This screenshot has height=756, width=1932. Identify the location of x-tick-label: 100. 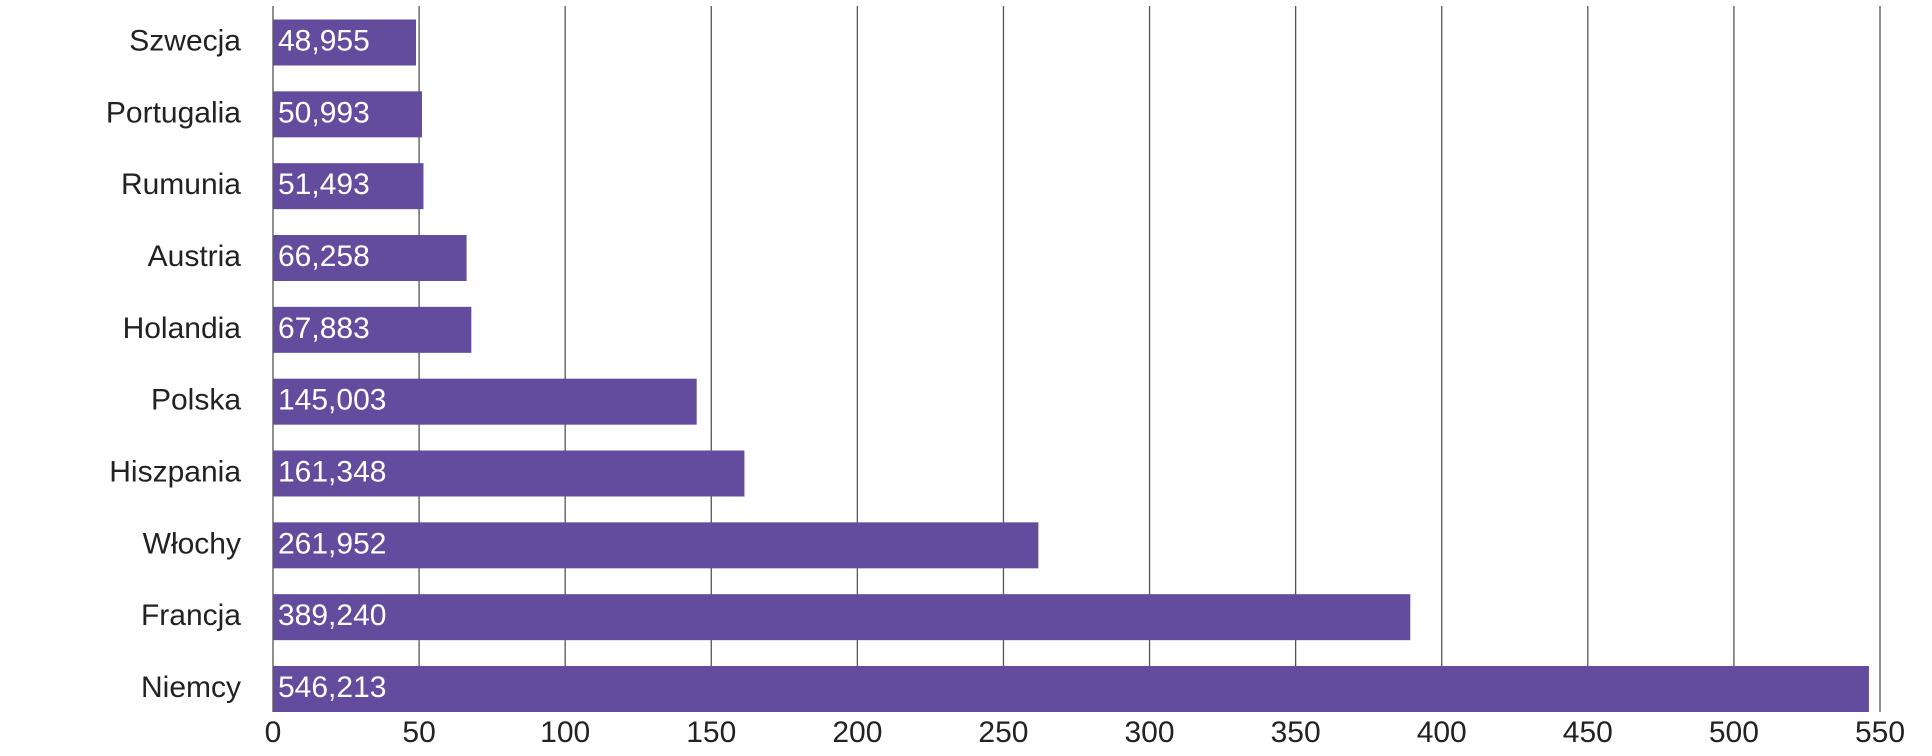
(565, 732).